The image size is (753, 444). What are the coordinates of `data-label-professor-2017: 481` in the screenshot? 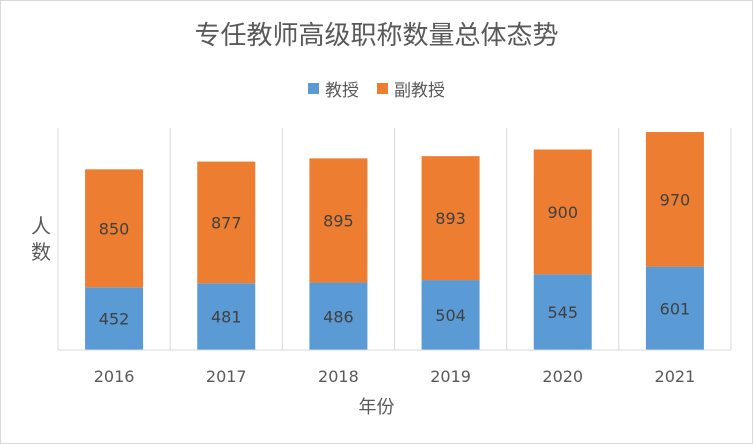 It's located at (226, 317).